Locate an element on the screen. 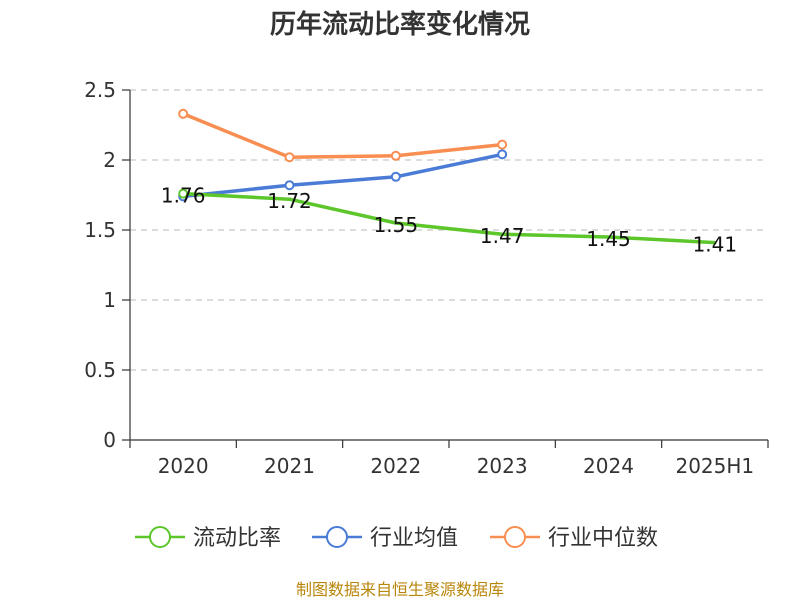  data-label: 1.41 is located at coordinates (715, 245).